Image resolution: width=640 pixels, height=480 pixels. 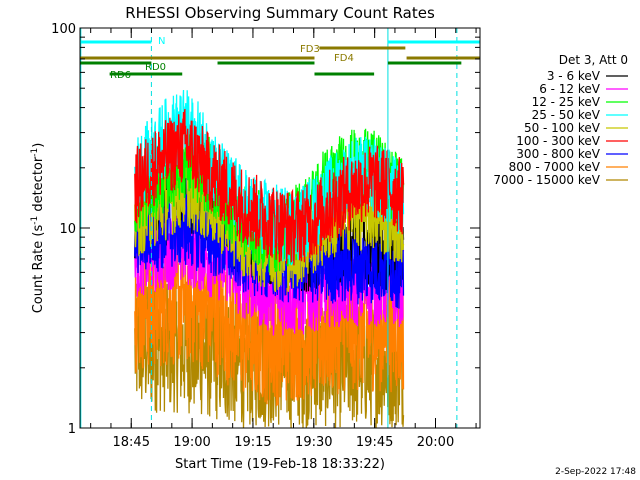 What do you see at coordinates (63, 29) in the screenshot?
I see `y-tick-label: 100` at bounding box center [63, 29].